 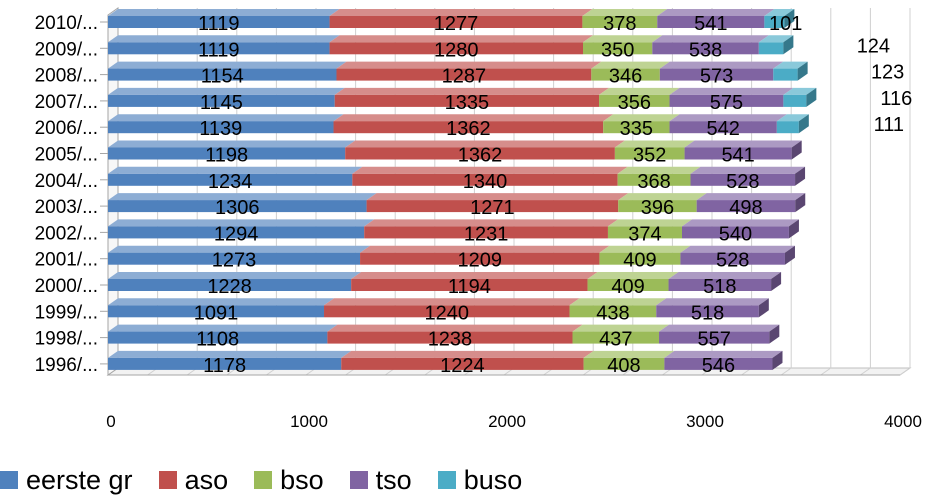 What do you see at coordinates (229, 287) in the screenshot?
I see `data-label: 1228` at bounding box center [229, 287].